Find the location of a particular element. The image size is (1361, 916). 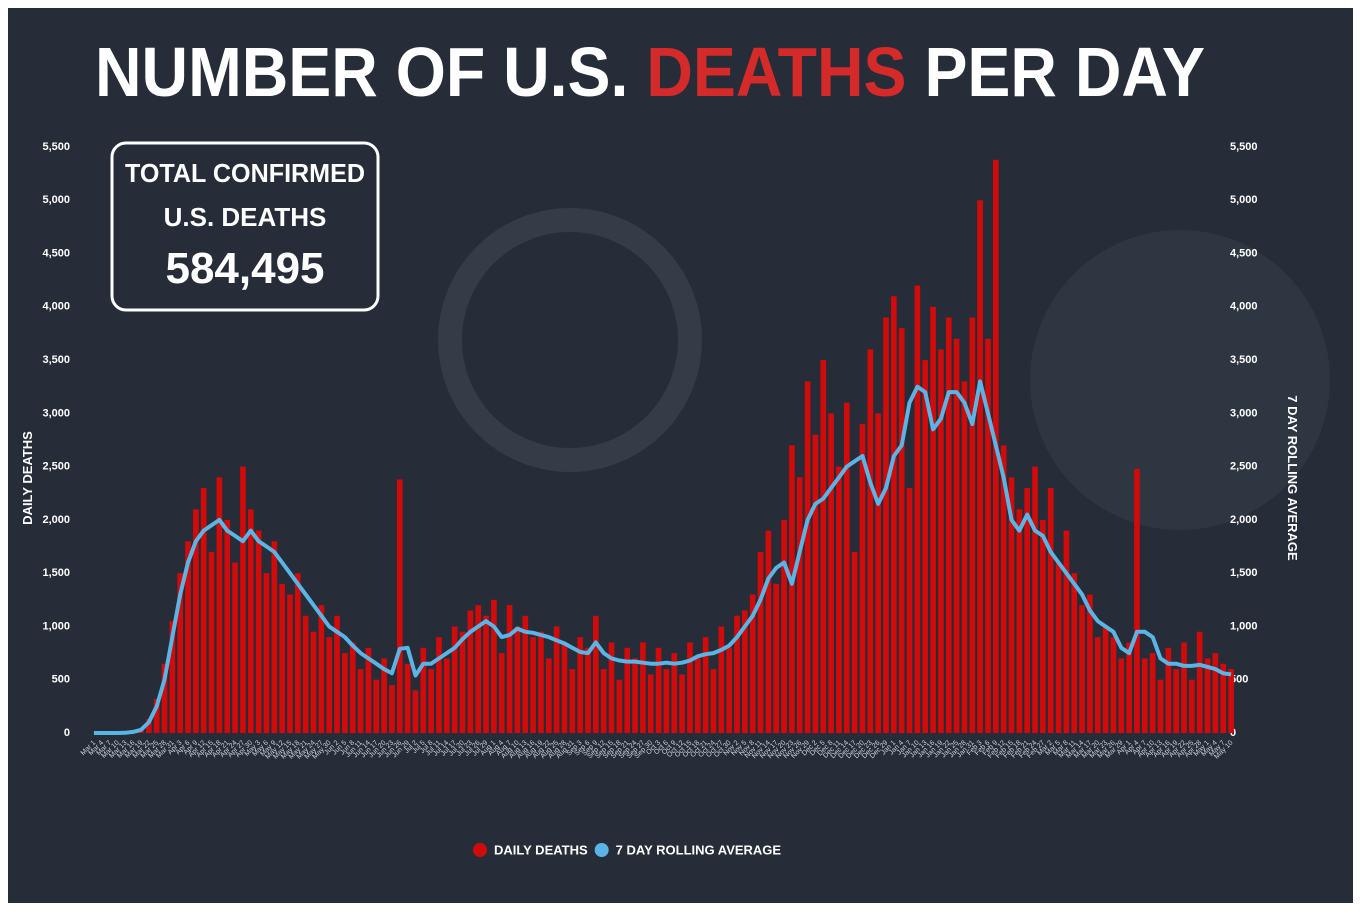

y2-tick-label: 2,000 is located at coordinates (1244, 520).